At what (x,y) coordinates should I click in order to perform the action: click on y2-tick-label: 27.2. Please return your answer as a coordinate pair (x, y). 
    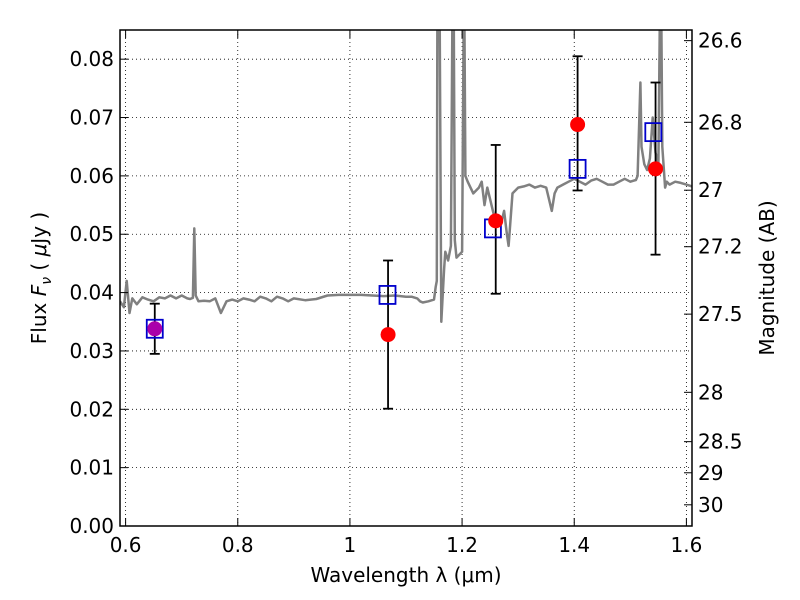
    Looking at the image, I should click on (720, 247).